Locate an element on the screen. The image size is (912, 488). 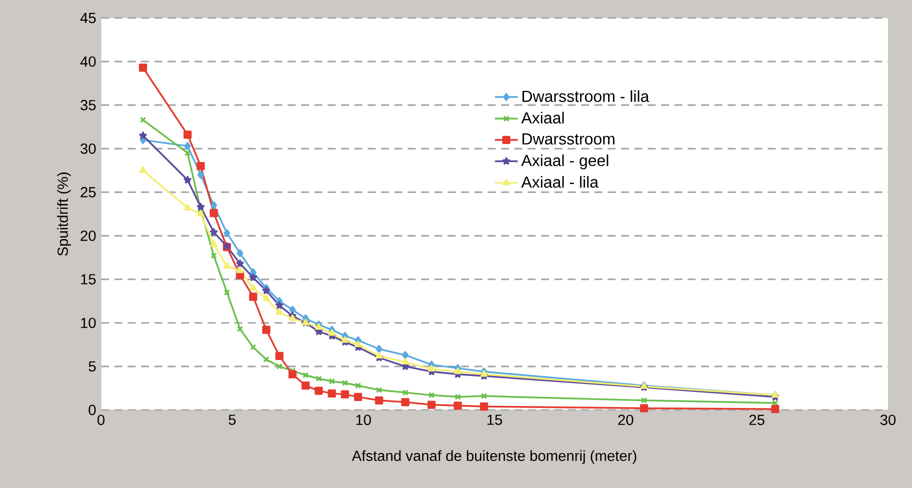
x-tick-label: 5 is located at coordinates (232, 419).